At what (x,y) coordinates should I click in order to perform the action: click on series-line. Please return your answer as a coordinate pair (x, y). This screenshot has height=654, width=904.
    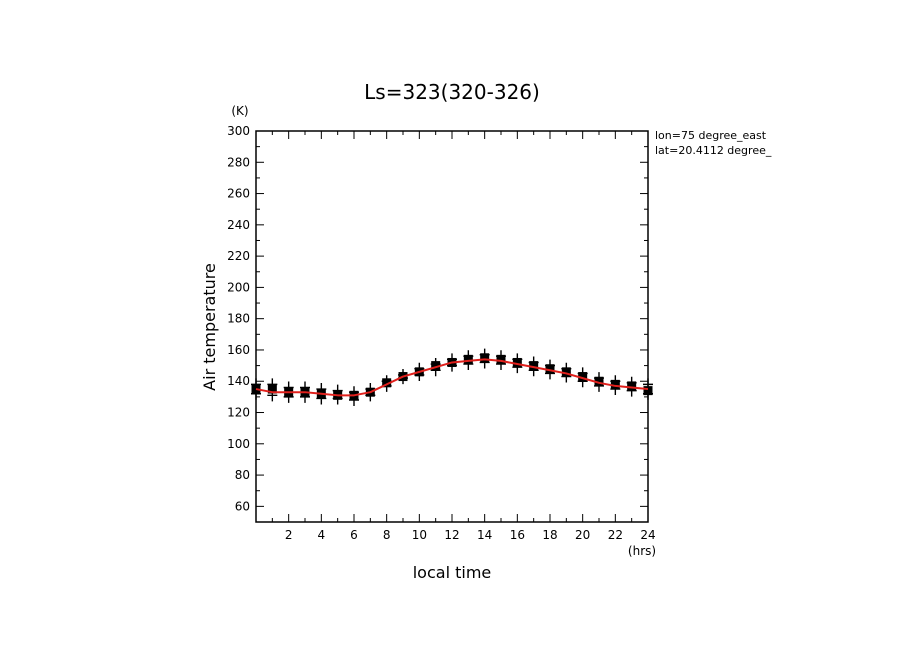
    Looking at the image, I should click on (452, 377).